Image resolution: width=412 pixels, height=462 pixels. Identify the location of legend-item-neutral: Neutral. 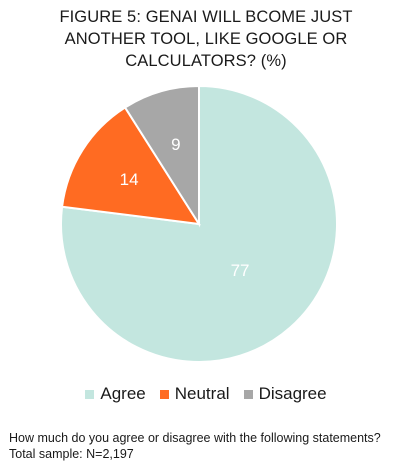
(194, 394).